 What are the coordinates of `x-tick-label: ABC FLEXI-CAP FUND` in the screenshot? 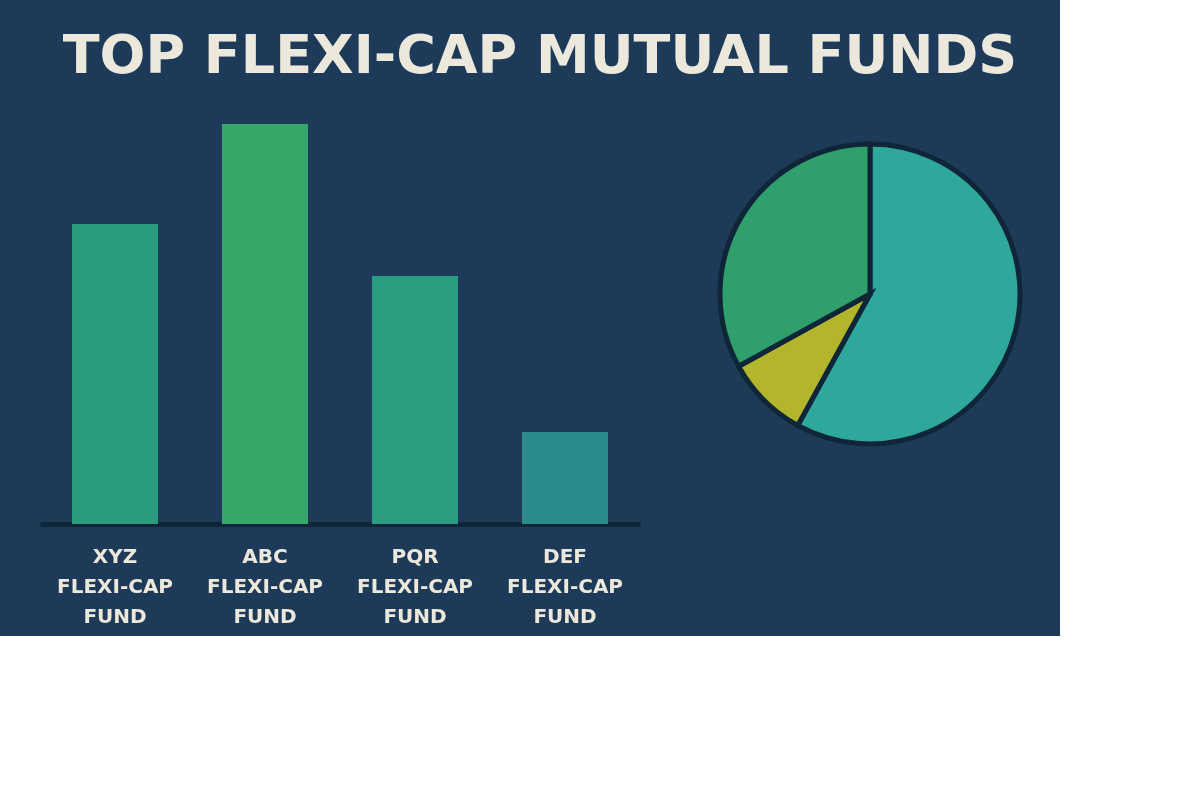 It's located at (265, 585).